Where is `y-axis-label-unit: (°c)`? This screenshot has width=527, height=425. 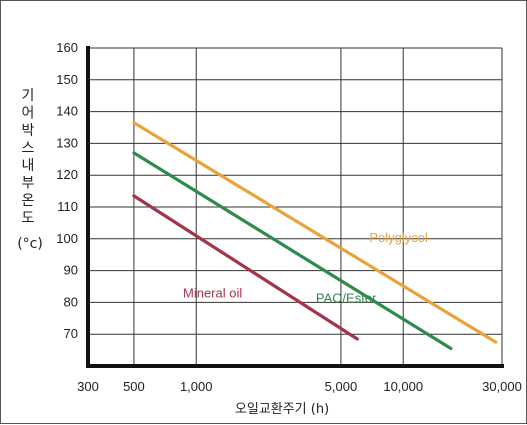
y-axis-label-unit: (°c) is located at coordinates (30, 244).